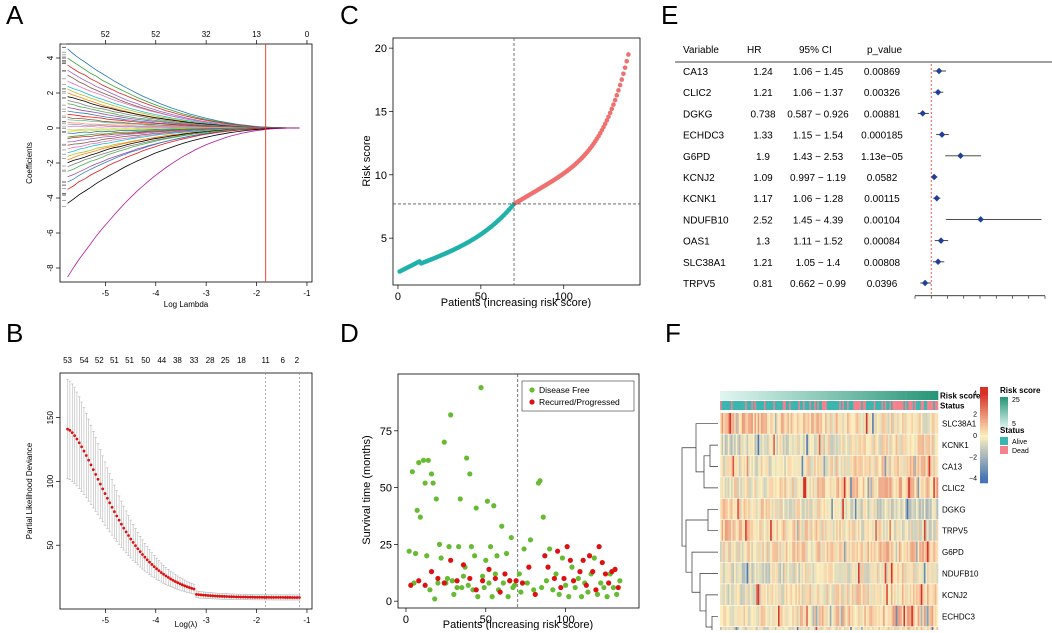  What do you see at coordinates (984, 395) in the screenshot?
I see `color-scale-segment` at bounding box center [984, 395].